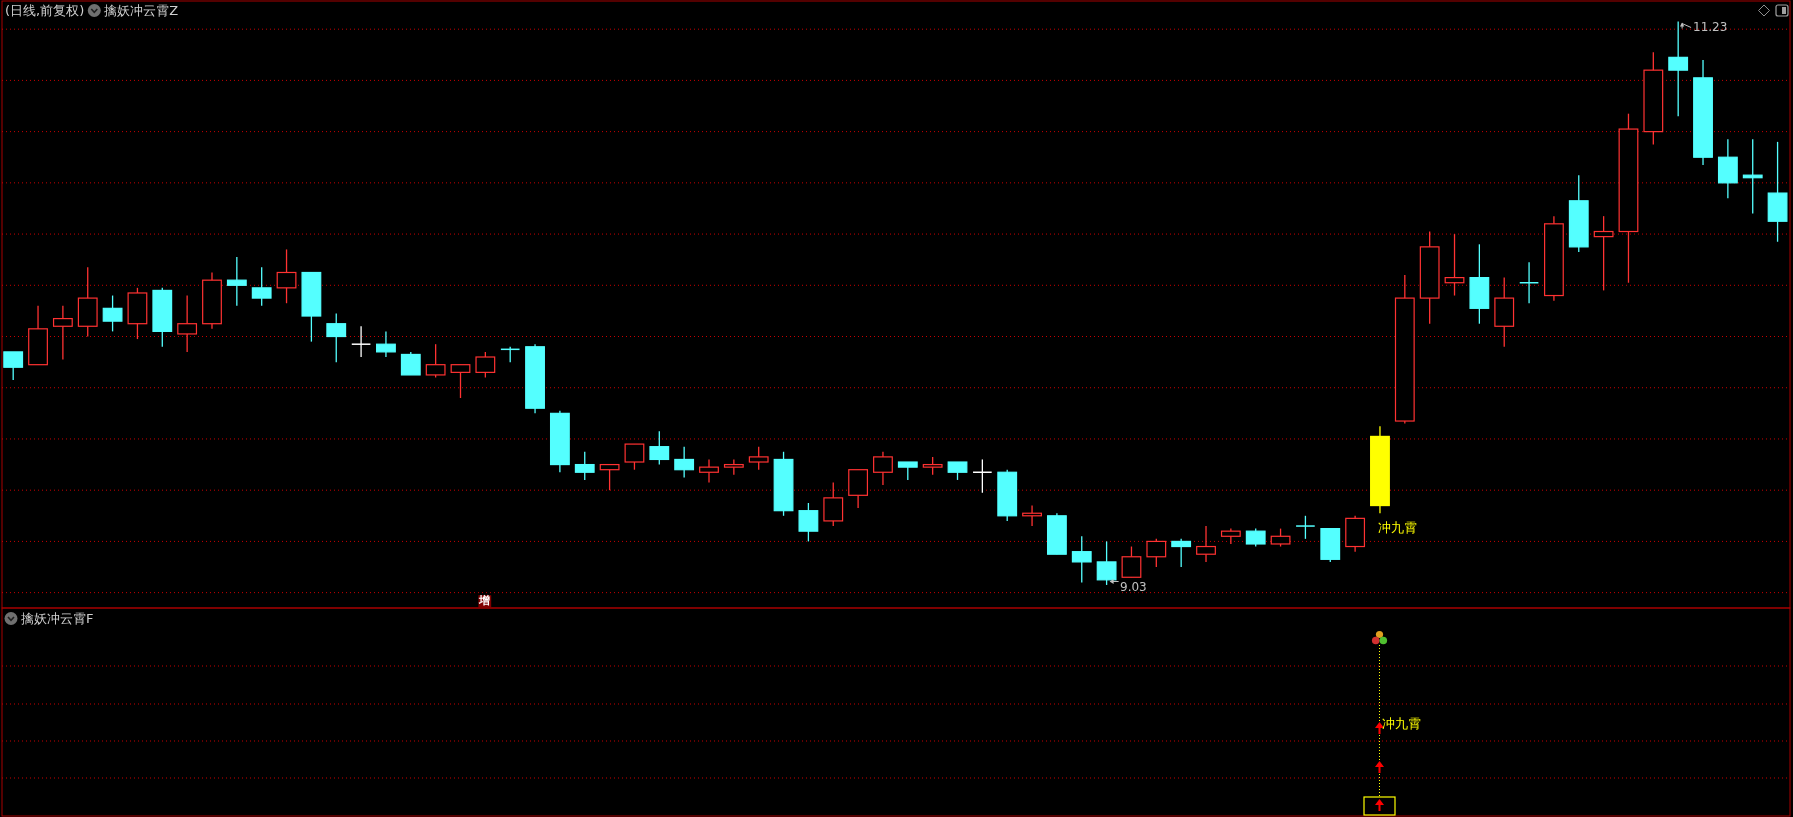 This screenshot has width=1793, height=817. What do you see at coordinates (1133, 587) in the screenshot?
I see `annotation: 9.03` at bounding box center [1133, 587].